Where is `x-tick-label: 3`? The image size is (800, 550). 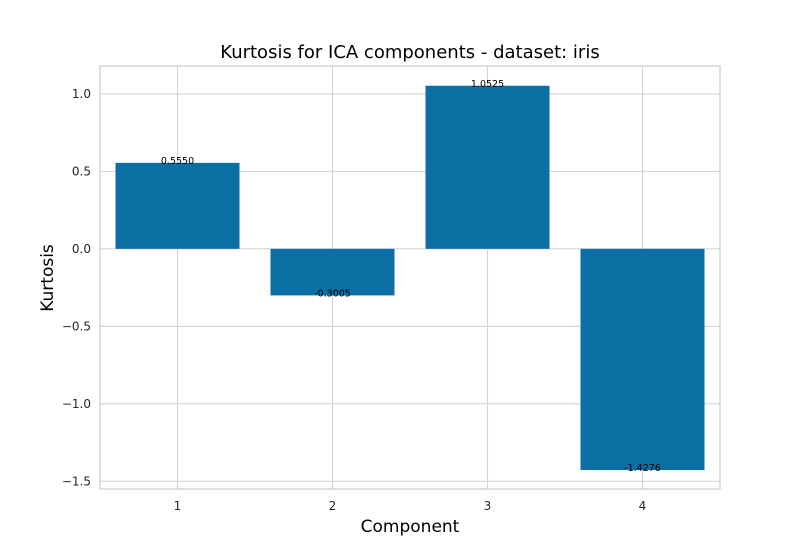 x-tick-label: 3 is located at coordinates (488, 506).